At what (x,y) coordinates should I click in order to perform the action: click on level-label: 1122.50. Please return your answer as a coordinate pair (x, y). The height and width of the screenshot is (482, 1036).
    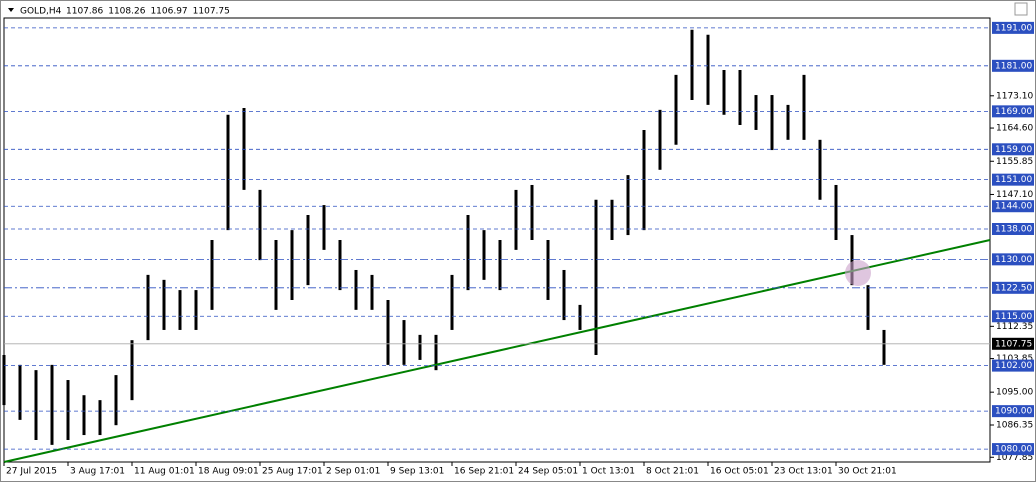
    Looking at the image, I should click on (1013, 288).